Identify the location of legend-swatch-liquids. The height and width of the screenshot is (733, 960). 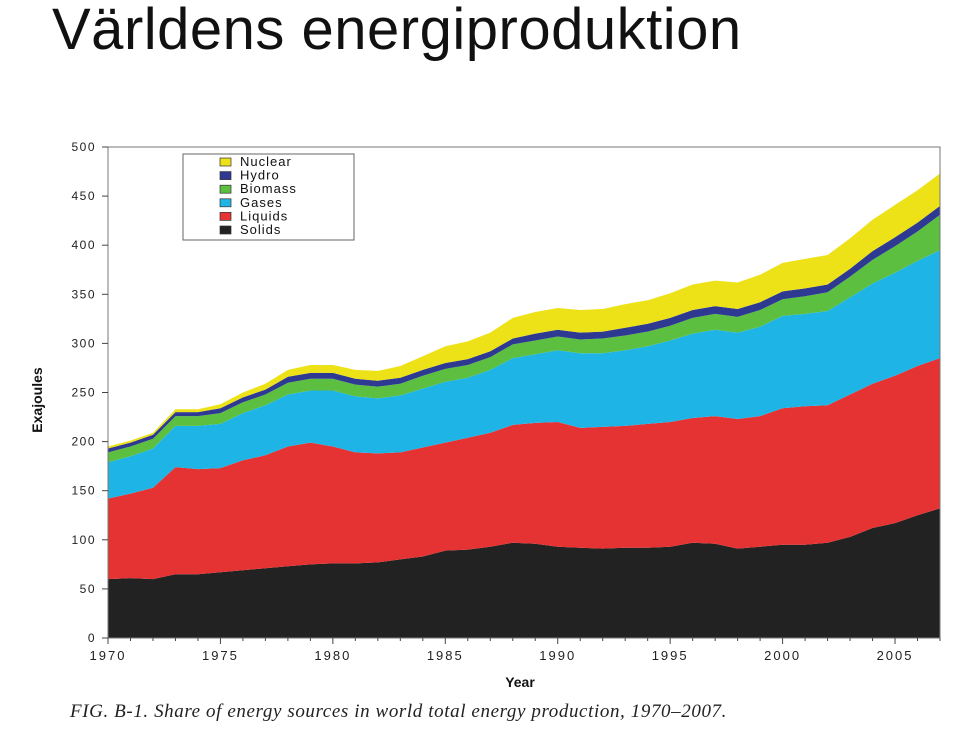
(225, 216).